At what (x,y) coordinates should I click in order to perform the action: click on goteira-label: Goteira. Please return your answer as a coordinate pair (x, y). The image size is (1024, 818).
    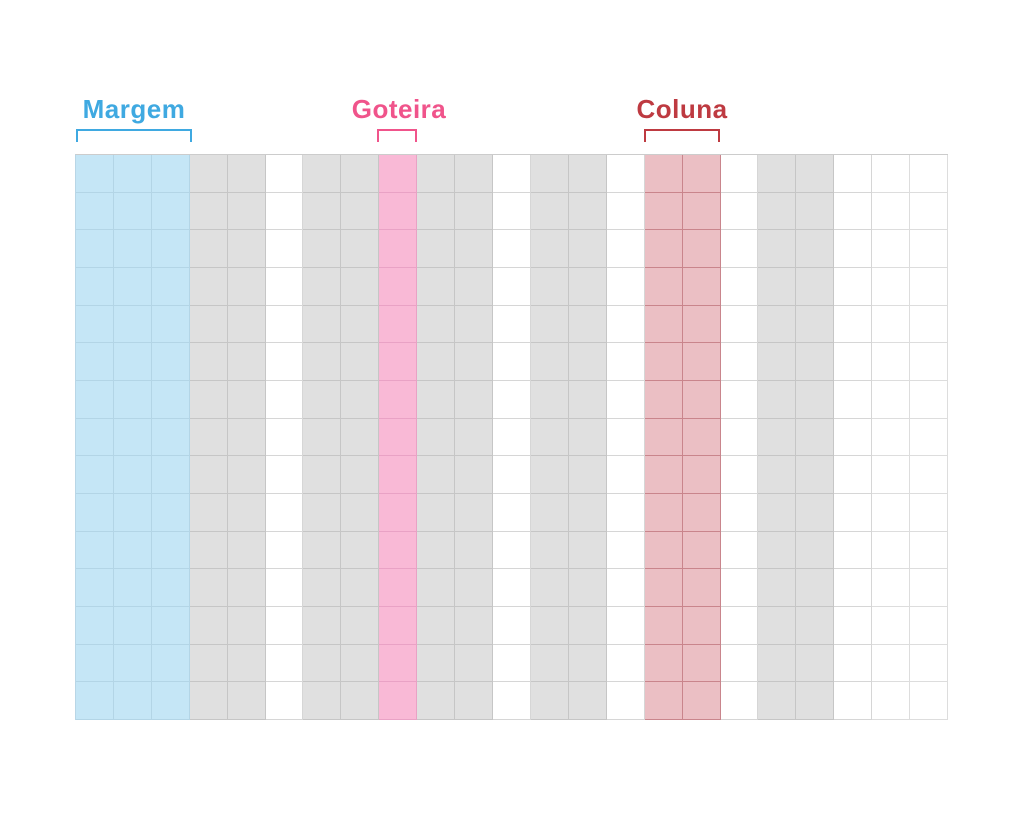
    Looking at the image, I should click on (399, 109).